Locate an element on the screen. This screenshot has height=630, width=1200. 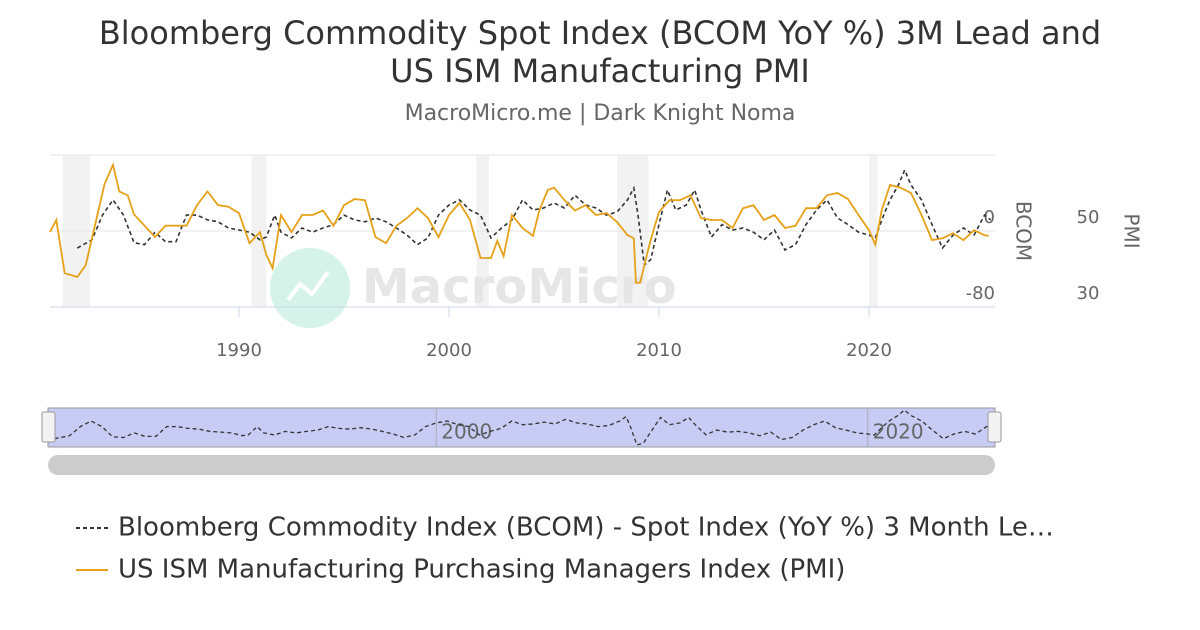
y2-axis-title: PMI is located at coordinates (1132, 230).